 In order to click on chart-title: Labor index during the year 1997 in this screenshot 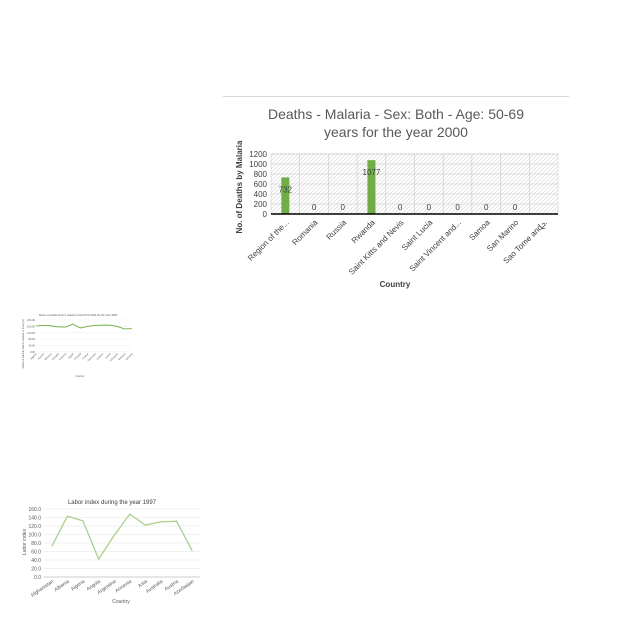, I will do `click(112, 503)`.